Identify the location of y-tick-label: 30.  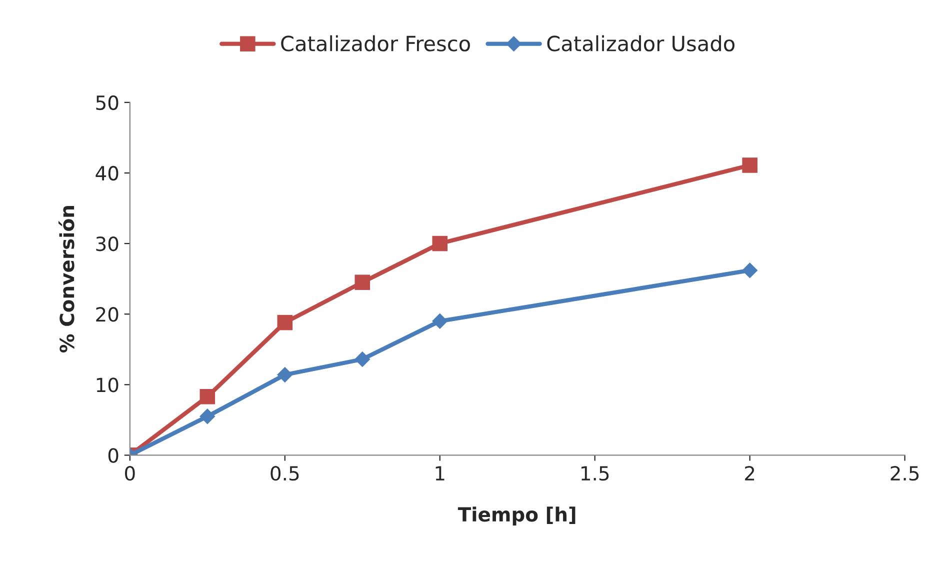
(107, 244).